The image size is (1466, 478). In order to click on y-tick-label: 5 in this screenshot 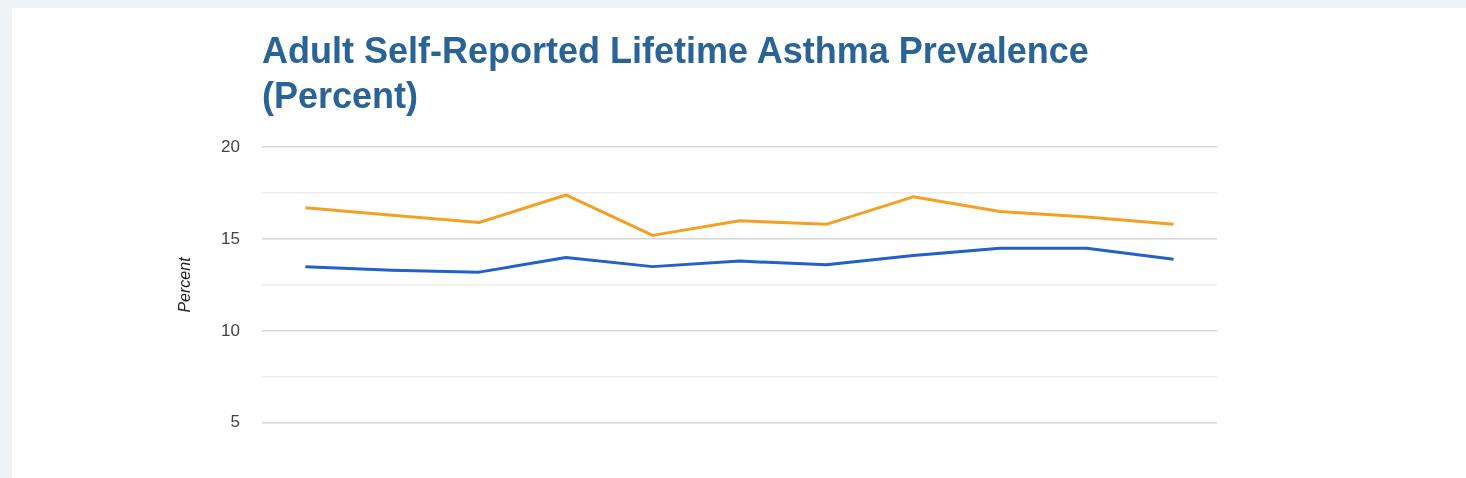, I will do `click(235, 422)`.